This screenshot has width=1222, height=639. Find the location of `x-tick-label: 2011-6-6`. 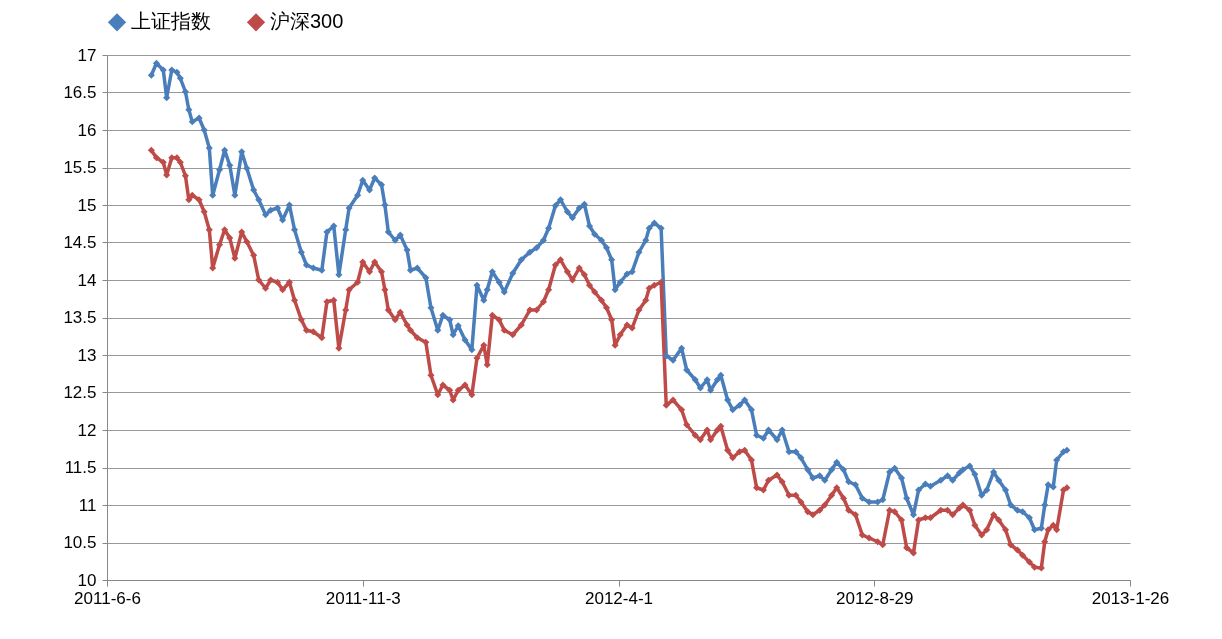

x-tick-label: 2011-6-6 is located at coordinates (107, 598).